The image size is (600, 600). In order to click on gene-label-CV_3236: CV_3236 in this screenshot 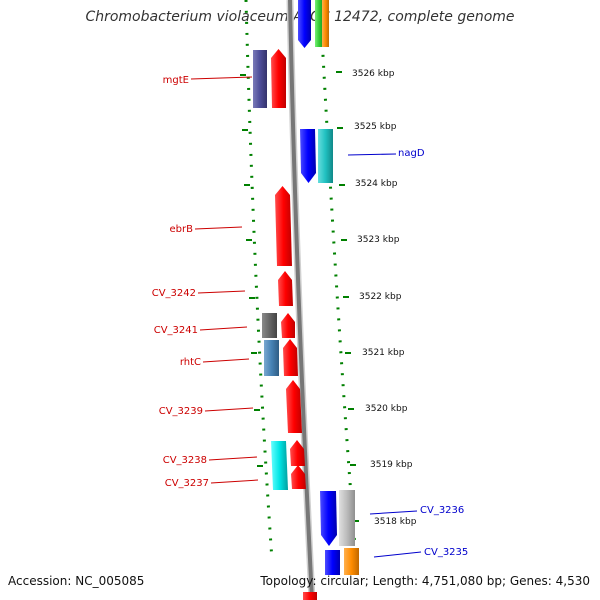, I will do `click(442, 510)`.